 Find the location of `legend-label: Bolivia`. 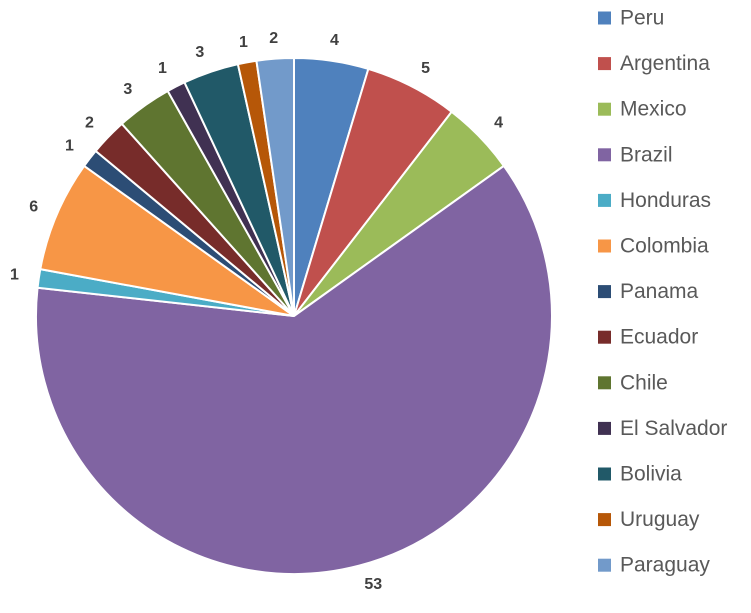

legend-label: Bolivia is located at coordinates (651, 474).